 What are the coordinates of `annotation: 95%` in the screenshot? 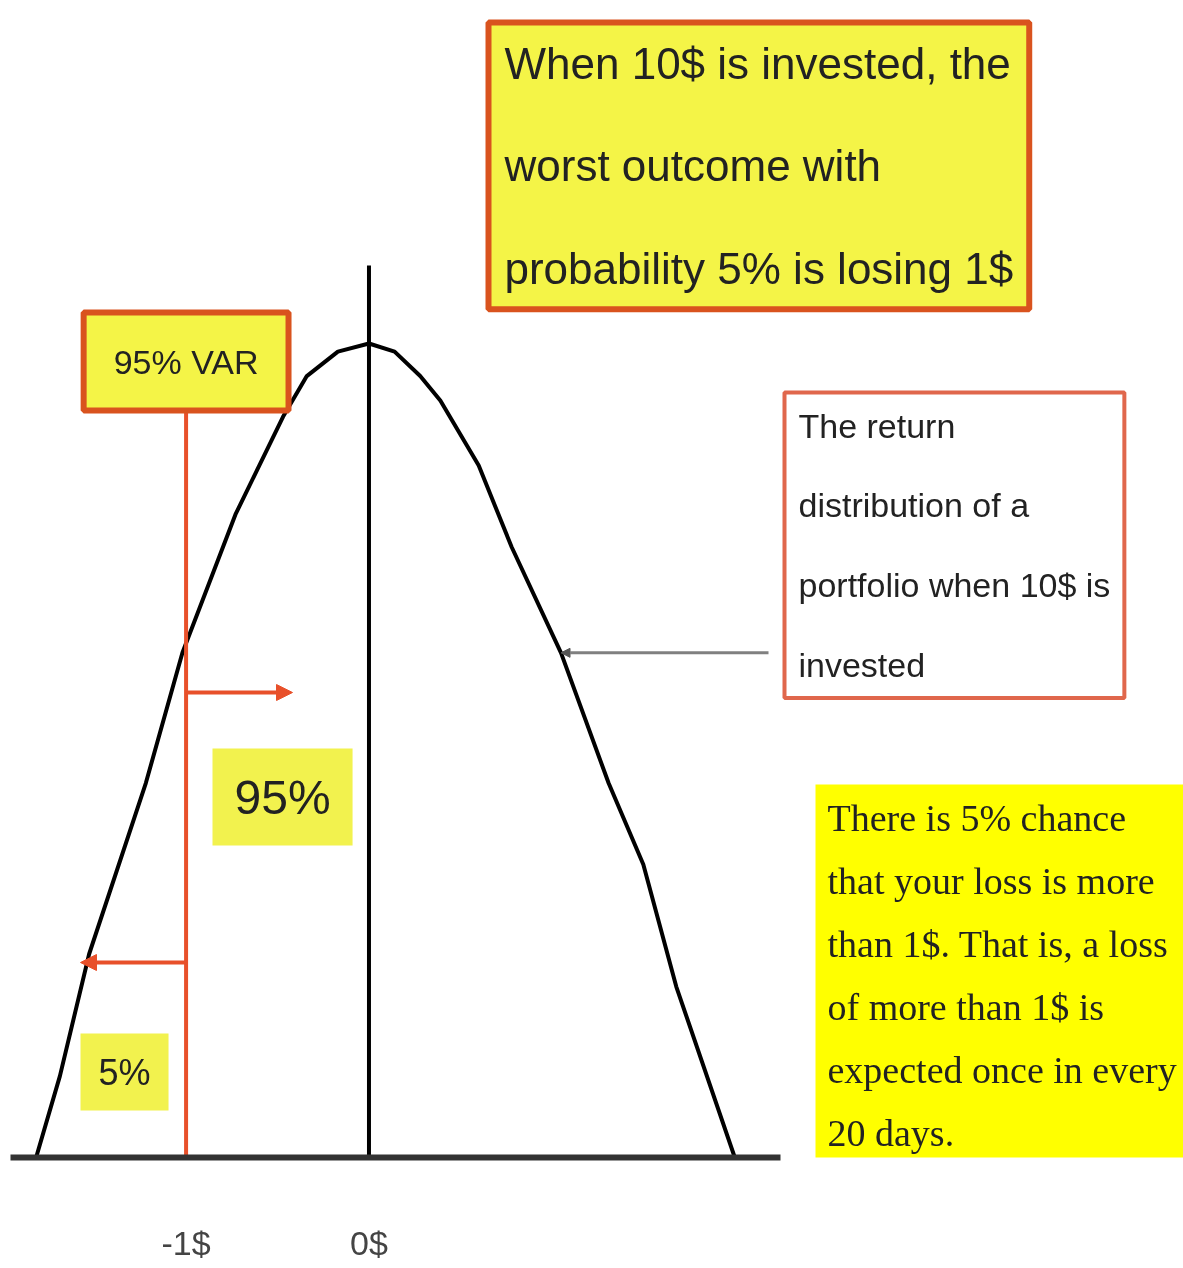 It's located at (282, 797).